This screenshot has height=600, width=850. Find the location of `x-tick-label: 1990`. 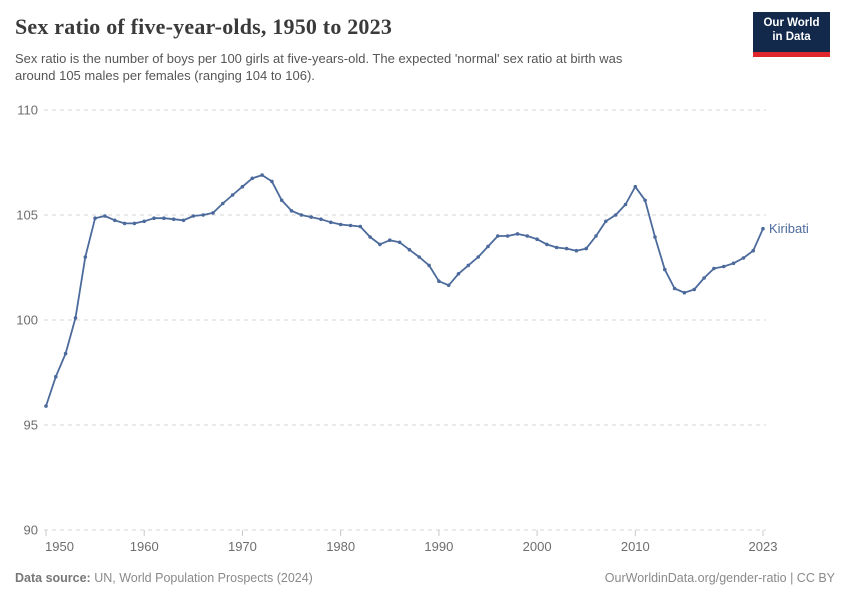

x-tick-label: 1990 is located at coordinates (438, 546).